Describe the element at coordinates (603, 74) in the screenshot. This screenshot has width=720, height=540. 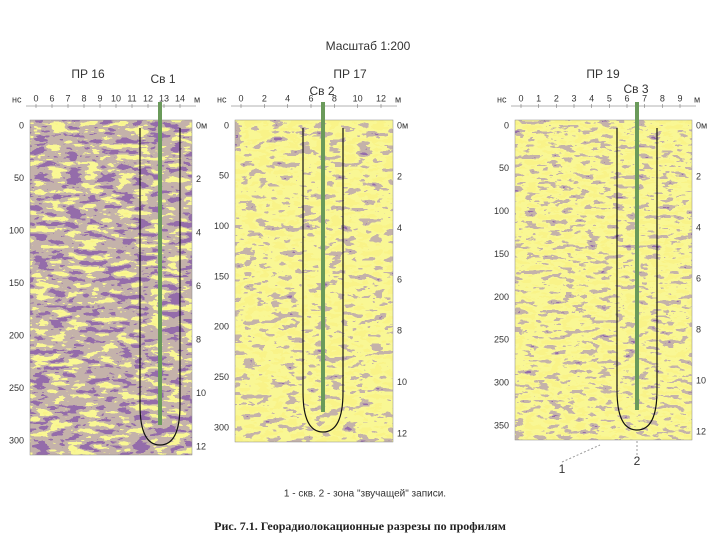
I see `panel-title: ПР 19` at that location.